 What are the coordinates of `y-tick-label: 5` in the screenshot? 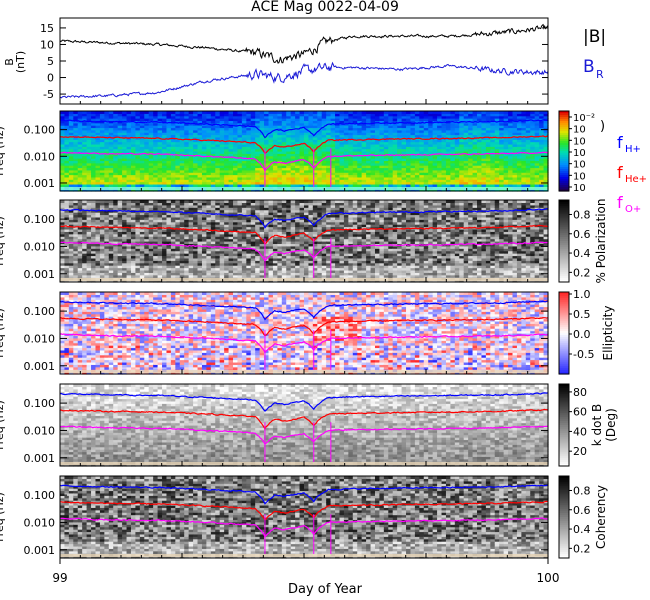 It's located at (50, 61).